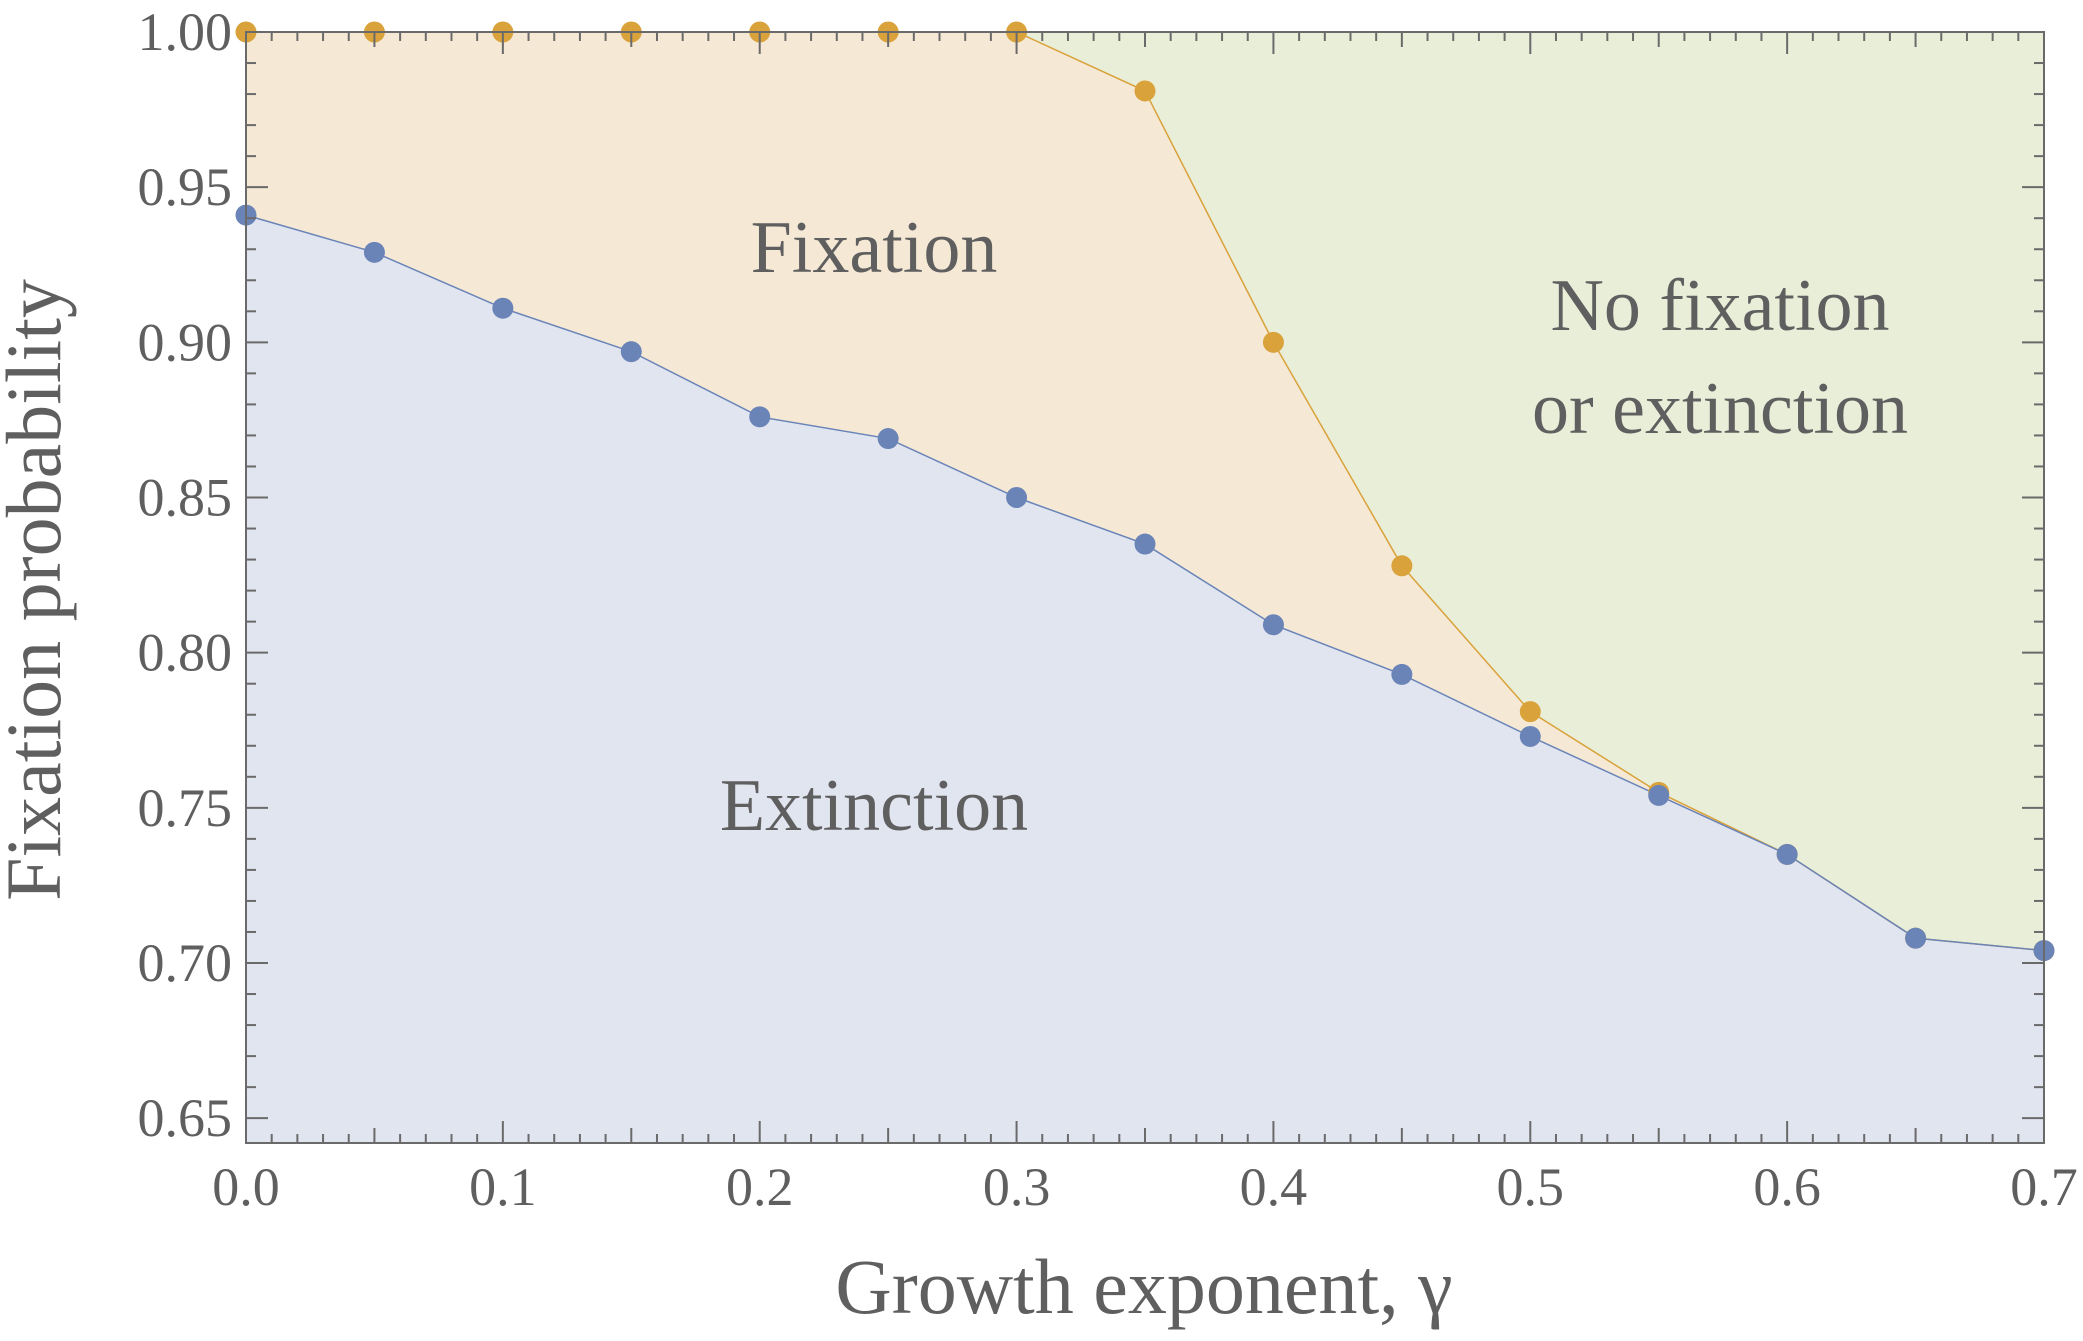  What do you see at coordinates (1720, 409) in the screenshot?
I see `region-label-no-fixation-line2: or extinction` at bounding box center [1720, 409].